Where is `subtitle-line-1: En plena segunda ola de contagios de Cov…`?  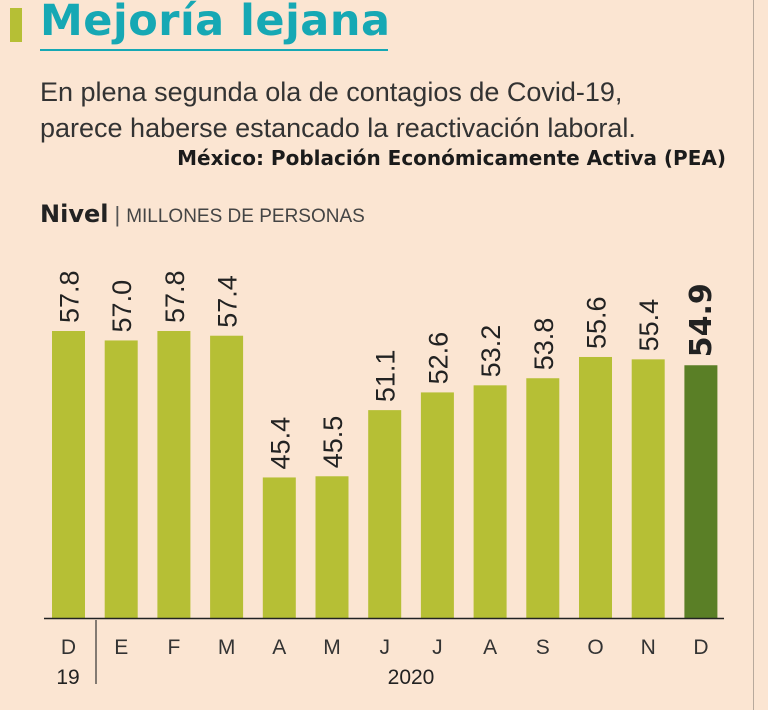 subtitle-line-1: En plena segunda ola de contagios de Cov… is located at coordinates (331, 92).